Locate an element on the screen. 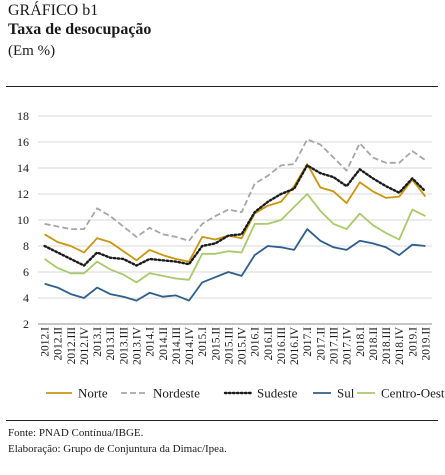 The height and width of the screenshot is (475, 445). x-tick-label: 2016.I is located at coordinates (256, 342).